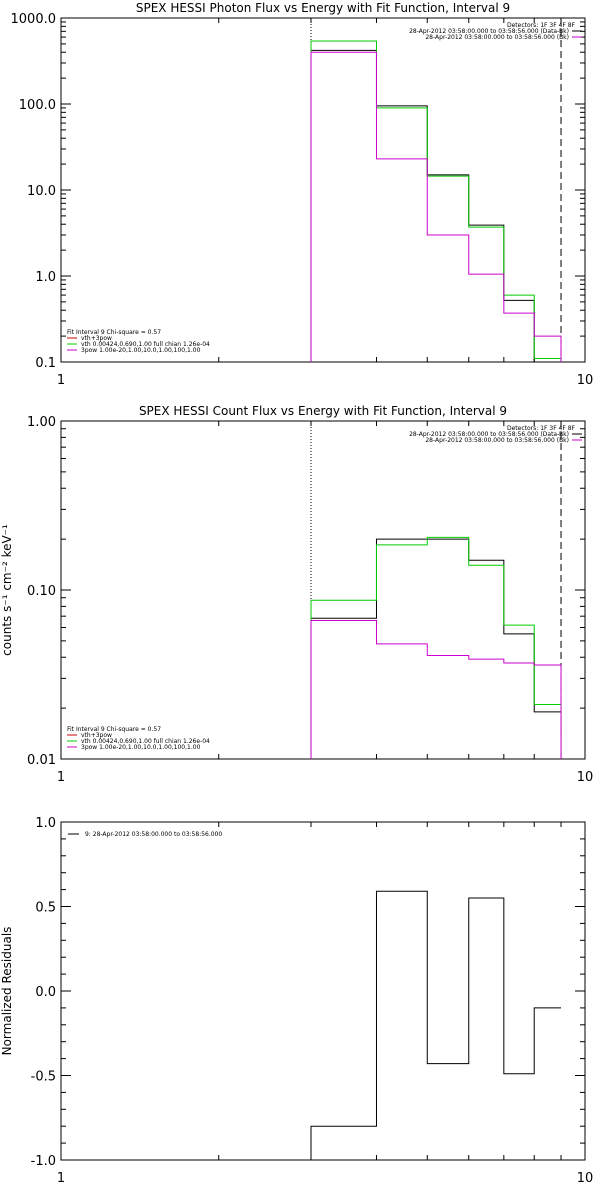  What do you see at coordinates (41, 191) in the screenshot?
I see `y-tick-label: 10.0` at bounding box center [41, 191].